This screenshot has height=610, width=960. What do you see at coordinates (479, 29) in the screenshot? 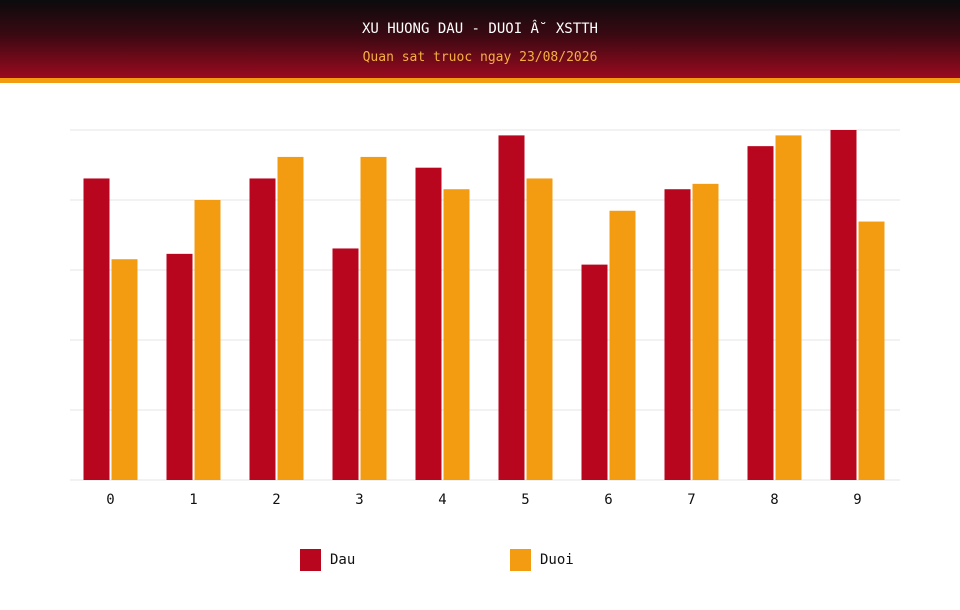
I see `chart-title: XU HUONG DAU - DUOI Â˘ XSTTH` at bounding box center [479, 29].